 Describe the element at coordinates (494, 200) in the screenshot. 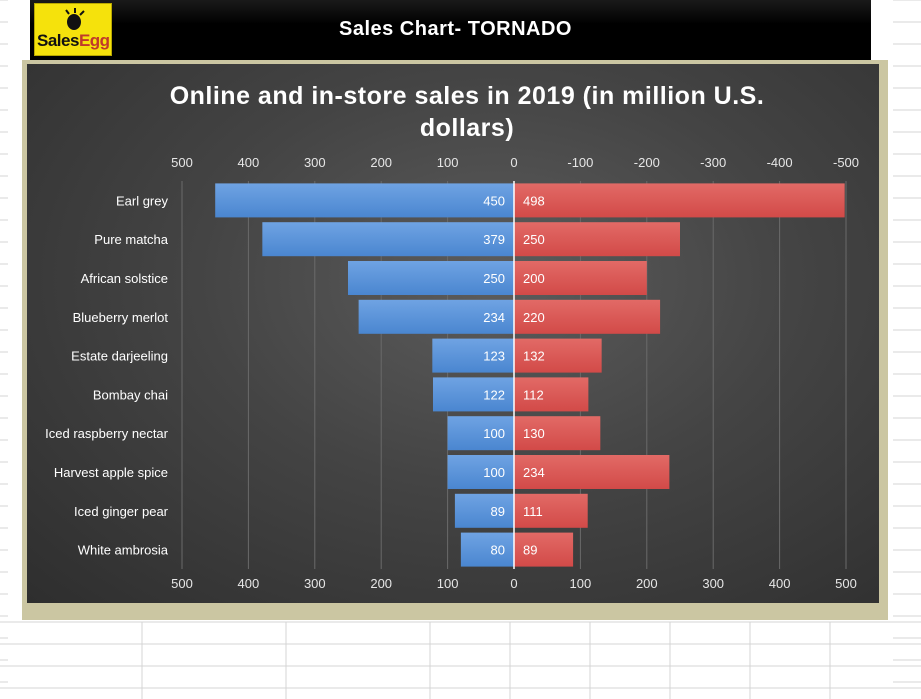

I see `data-label-left: 450` at that location.